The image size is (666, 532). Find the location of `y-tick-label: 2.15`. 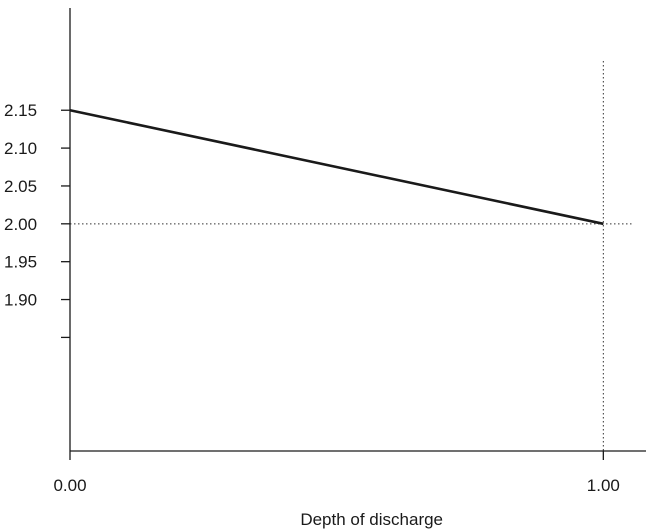

y-tick-label: 2.15 is located at coordinates (20, 110).